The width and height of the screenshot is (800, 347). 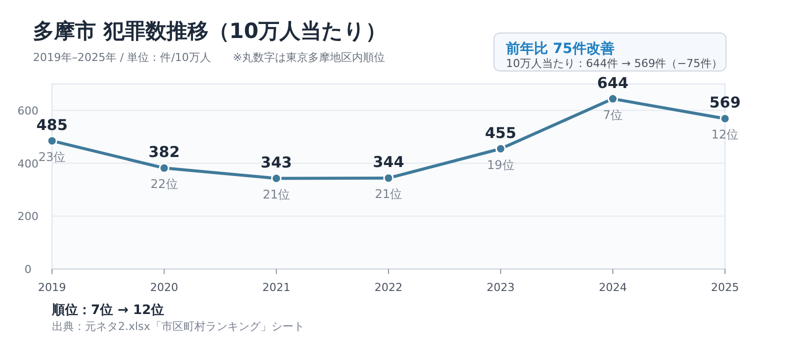 I want to click on x-tick-label: 2025, so click(x=725, y=287).